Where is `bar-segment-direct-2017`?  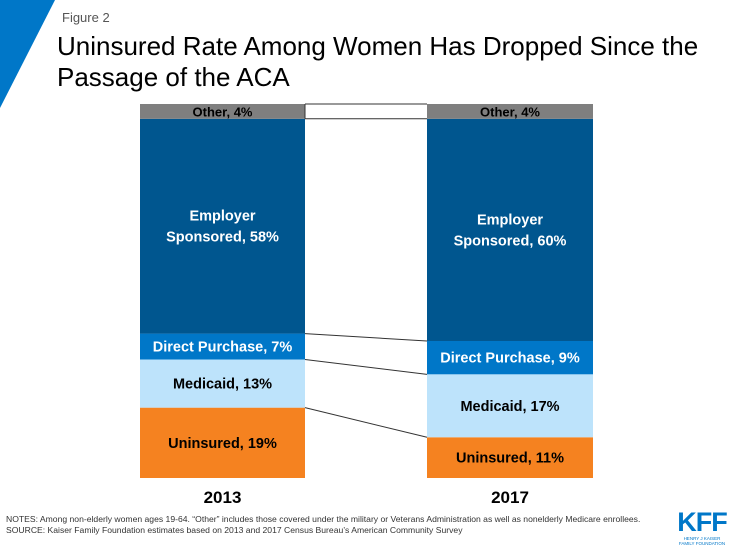
bar-segment-direct-2017 is located at coordinates (510, 357).